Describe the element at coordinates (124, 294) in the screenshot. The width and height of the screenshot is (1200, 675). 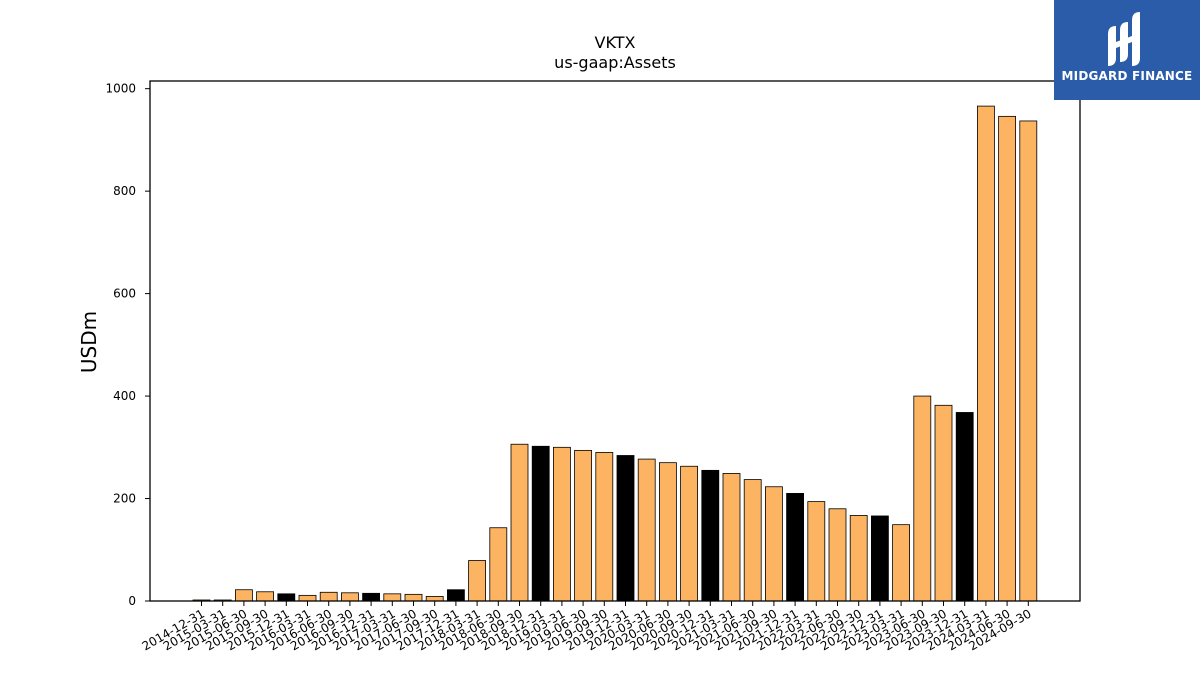
I see `y-tick-label: 600` at that location.